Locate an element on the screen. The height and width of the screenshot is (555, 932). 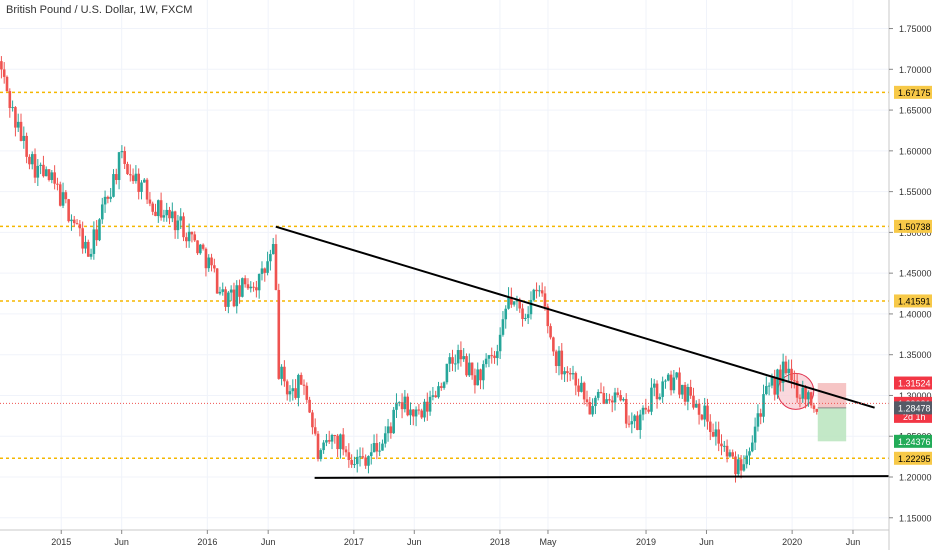
level-price-label-text: 1.41591 is located at coordinates (914, 301).